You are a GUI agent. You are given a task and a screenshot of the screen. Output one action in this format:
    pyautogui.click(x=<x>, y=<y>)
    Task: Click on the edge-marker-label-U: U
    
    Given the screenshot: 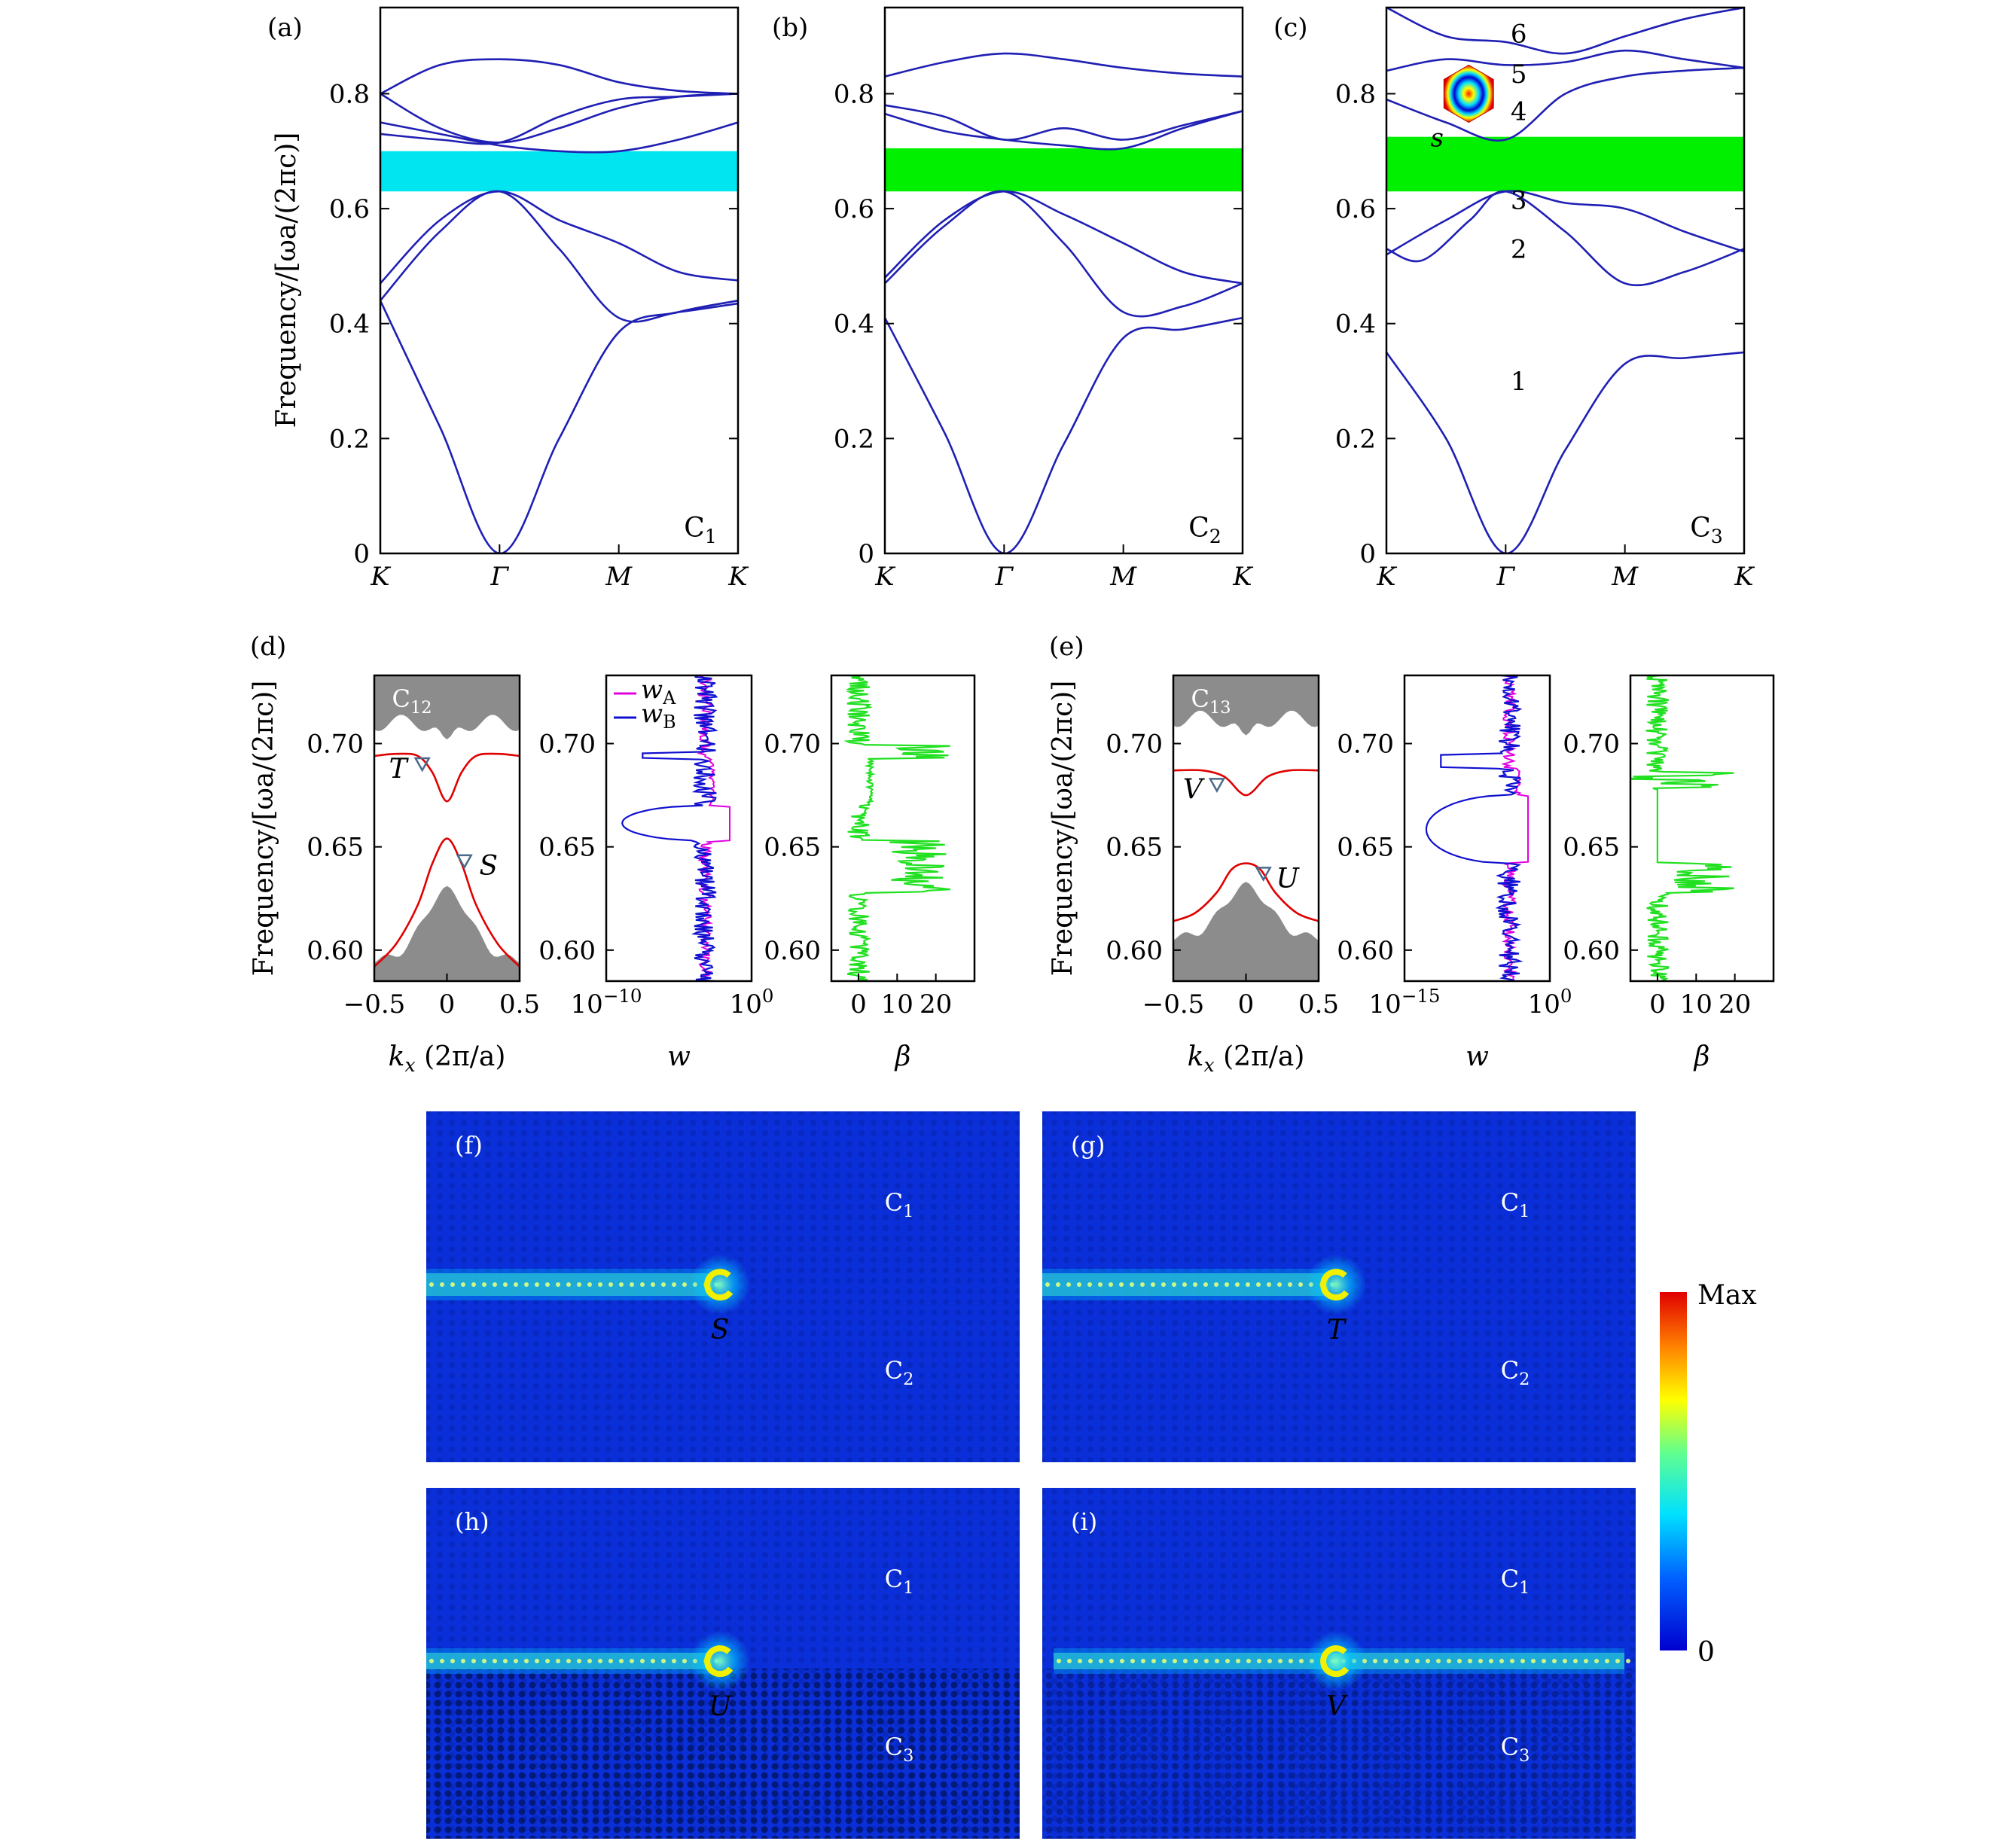 What is the action you would take?
    pyautogui.click(x=1288, y=878)
    